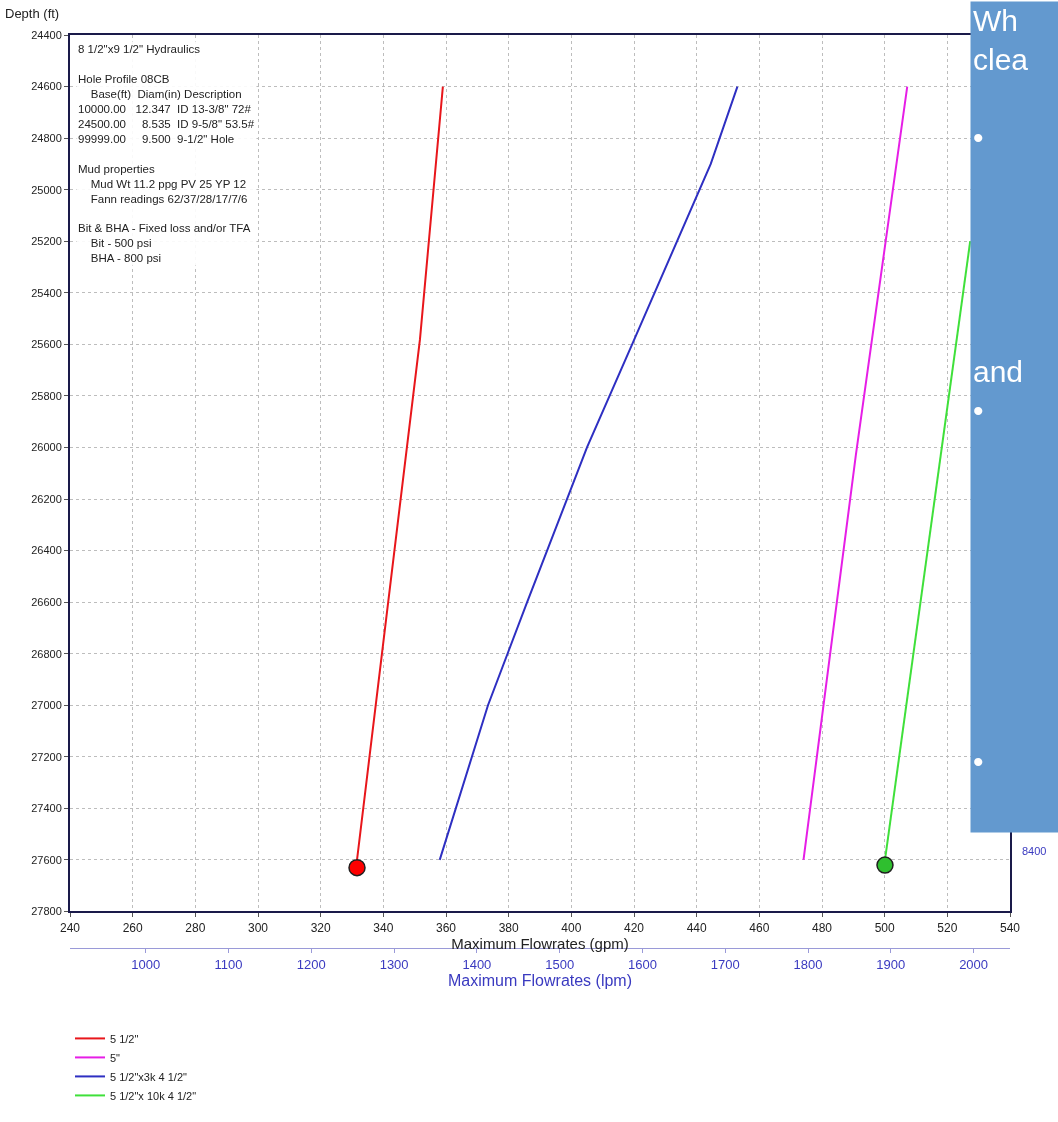  What do you see at coordinates (1010, 927) in the screenshot?
I see `x-tick-label: 540` at bounding box center [1010, 927].